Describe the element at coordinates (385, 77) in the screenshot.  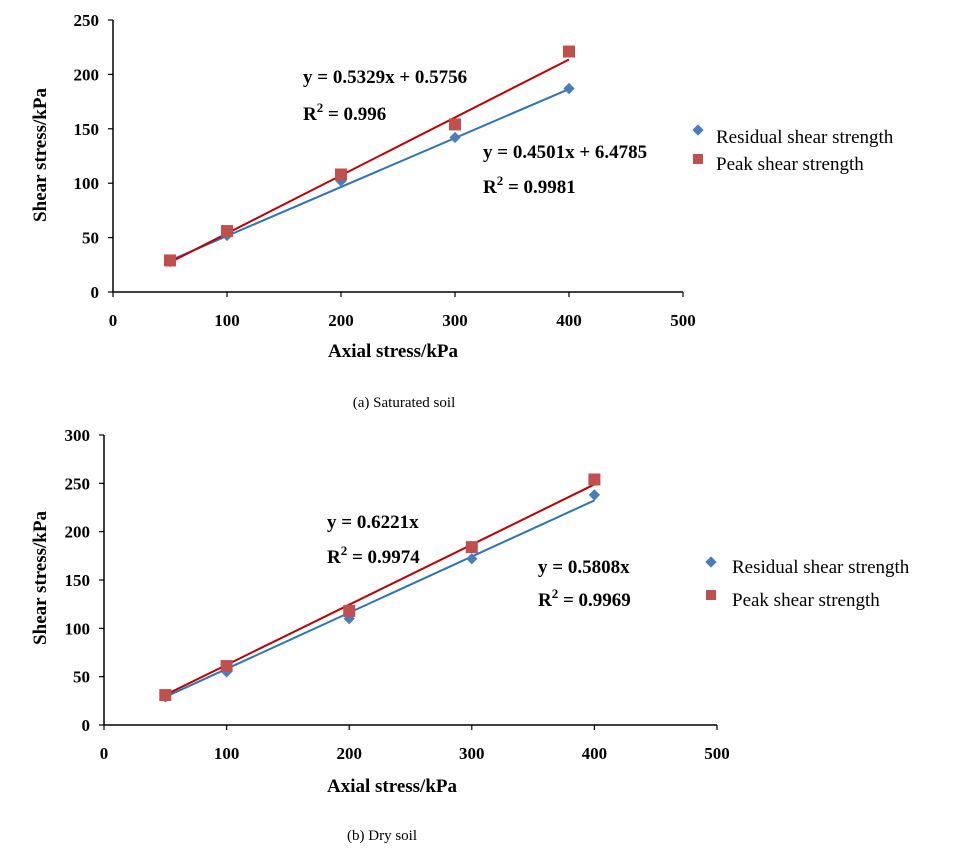
I see `equation-peak: y = 0.5329x + 0.5756` at that location.